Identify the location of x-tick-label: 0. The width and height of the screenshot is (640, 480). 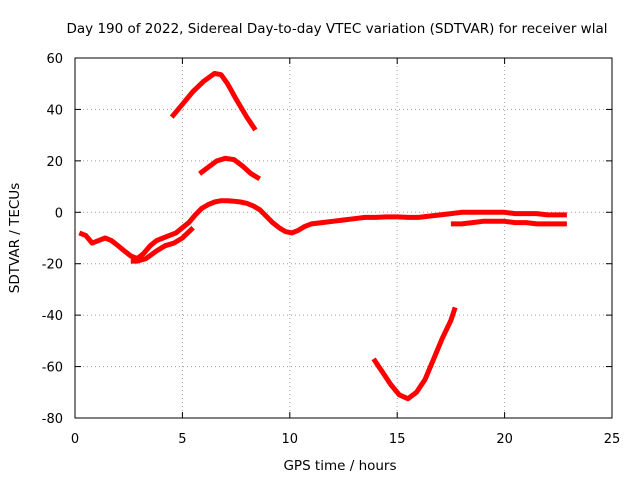
(75, 439).